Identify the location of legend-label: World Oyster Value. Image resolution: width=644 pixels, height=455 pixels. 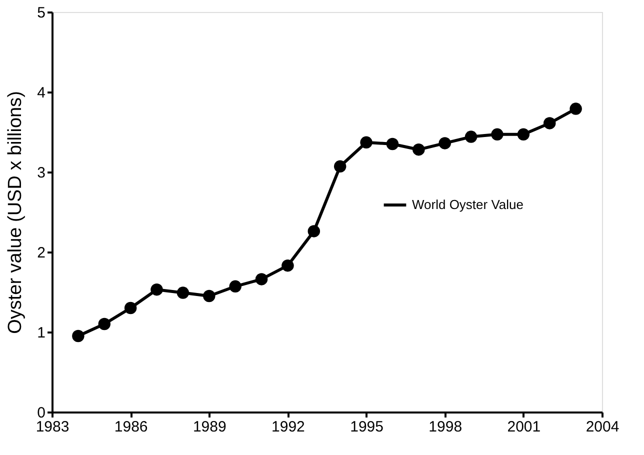
(468, 204).